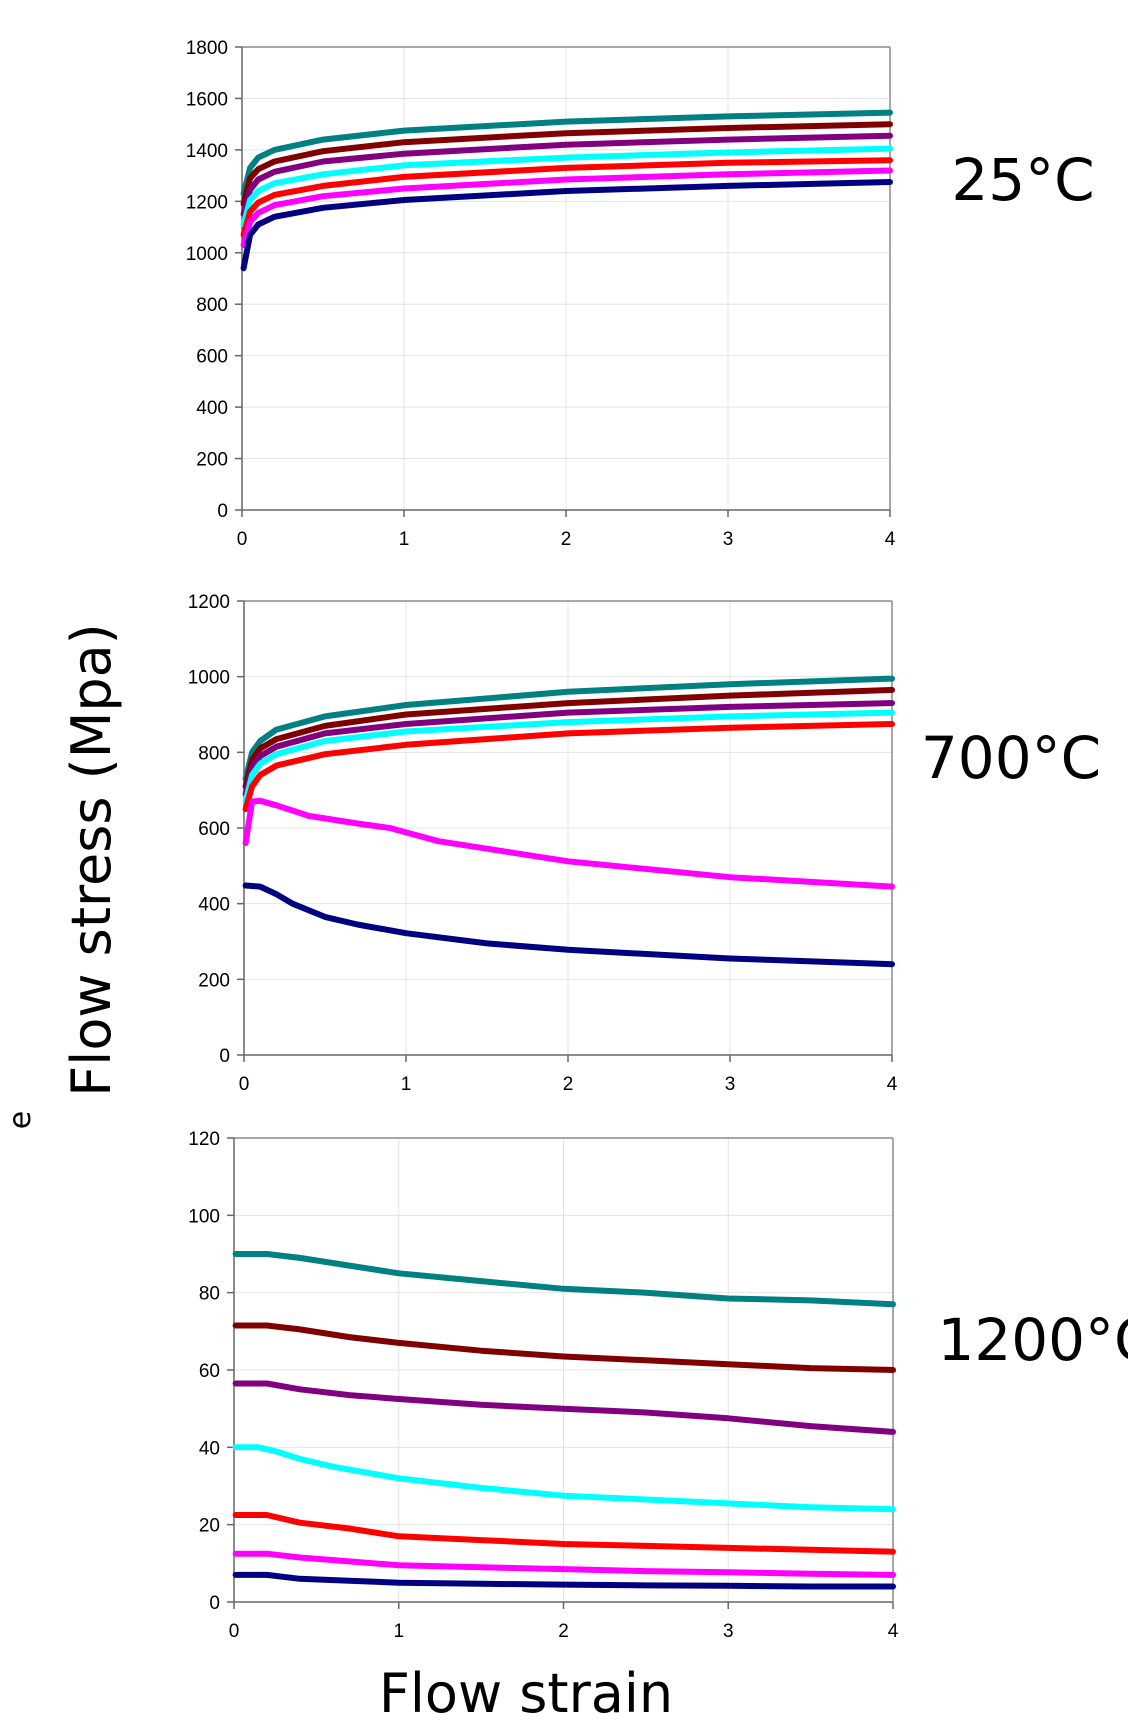 Image resolution: width=1128 pixels, height=1733 pixels. Describe the element at coordinates (209, 1526) in the screenshot. I see `y-tick-label: 20` at that location.